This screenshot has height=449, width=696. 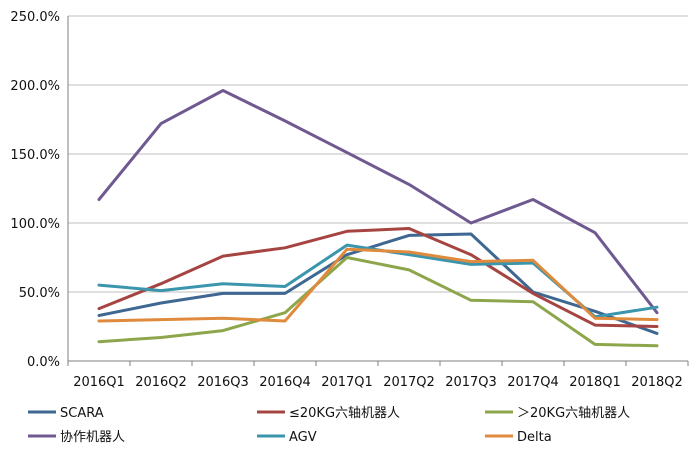 I want to click on x-tick-label: 2017Q2, so click(x=409, y=382).